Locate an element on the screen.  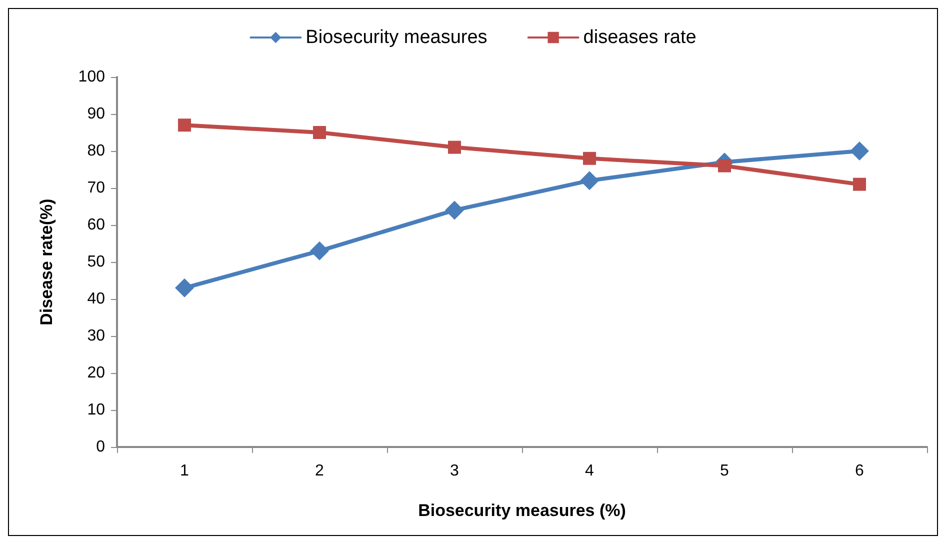
y-tick-label: 20 is located at coordinates (96, 373).